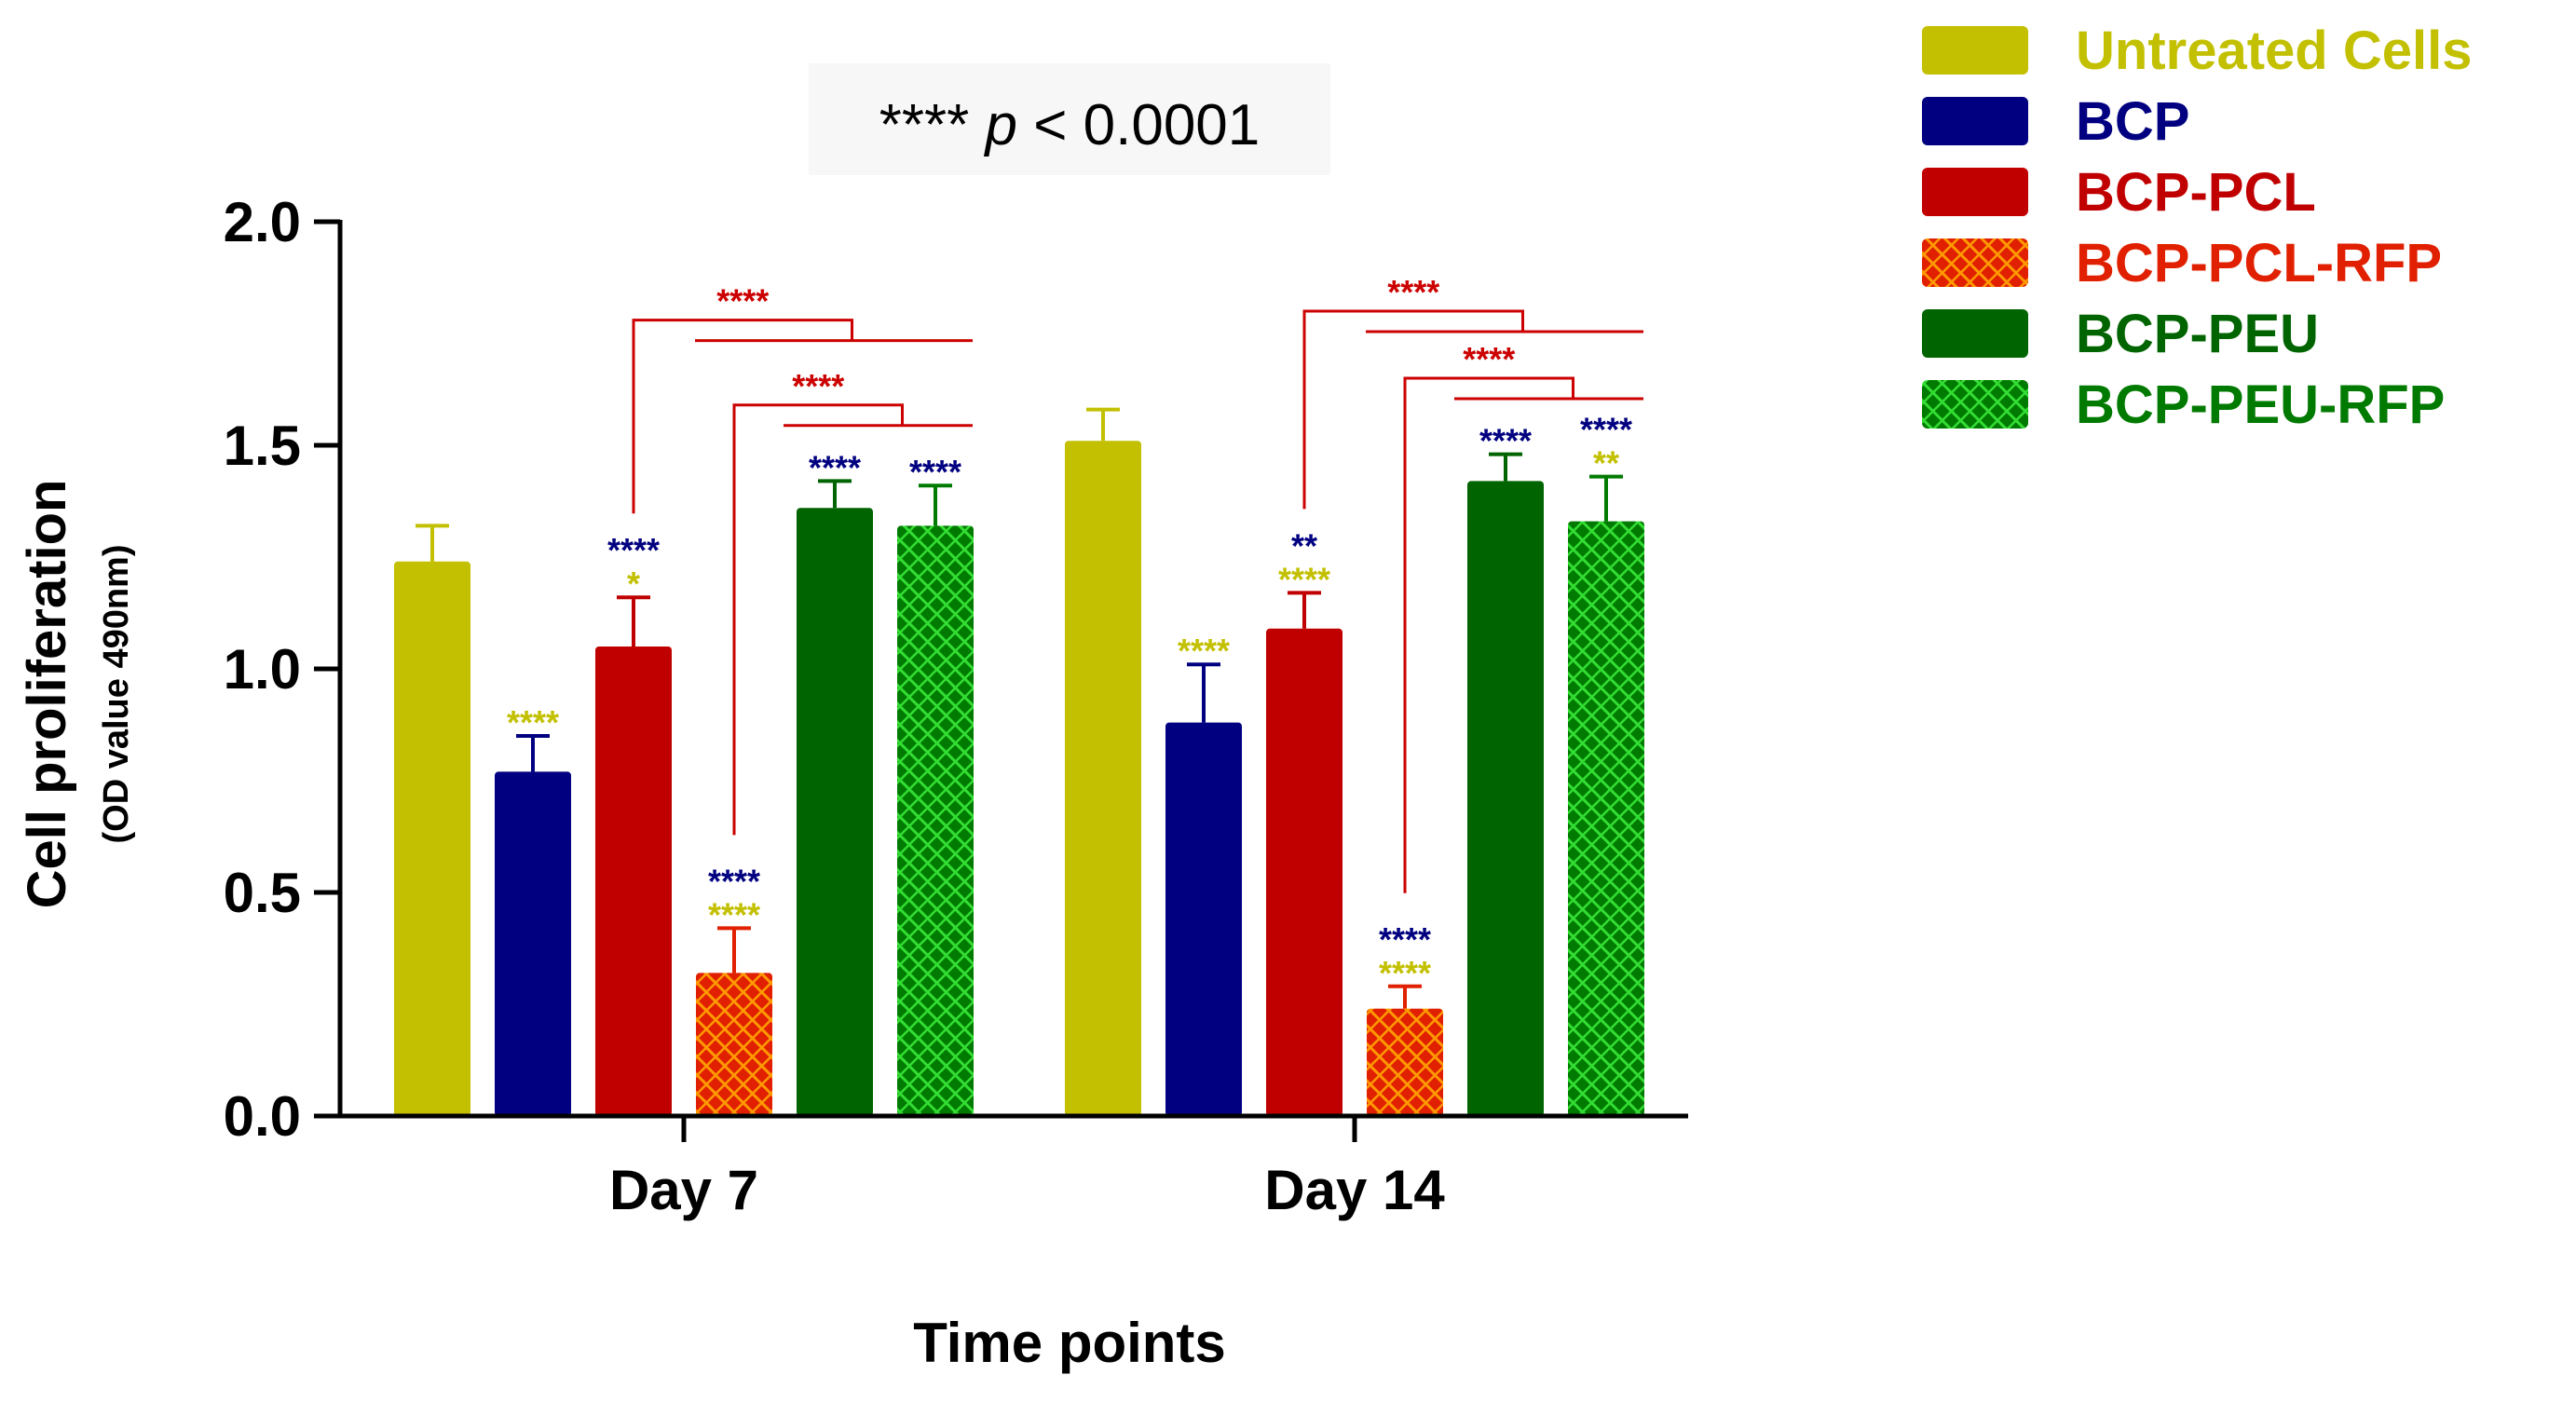  What do you see at coordinates (1138, 125) in the screenshot?
I see `annotation-threshold: < 0.0001` at bounding box center [1138, 125].